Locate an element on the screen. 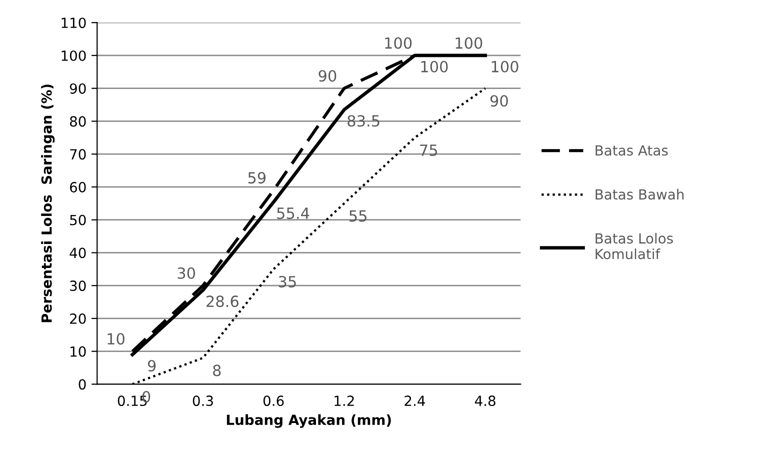 The width and height of the screenshot is (777, 452). y-tick-label: 90 is located at coordinates (78, 88).